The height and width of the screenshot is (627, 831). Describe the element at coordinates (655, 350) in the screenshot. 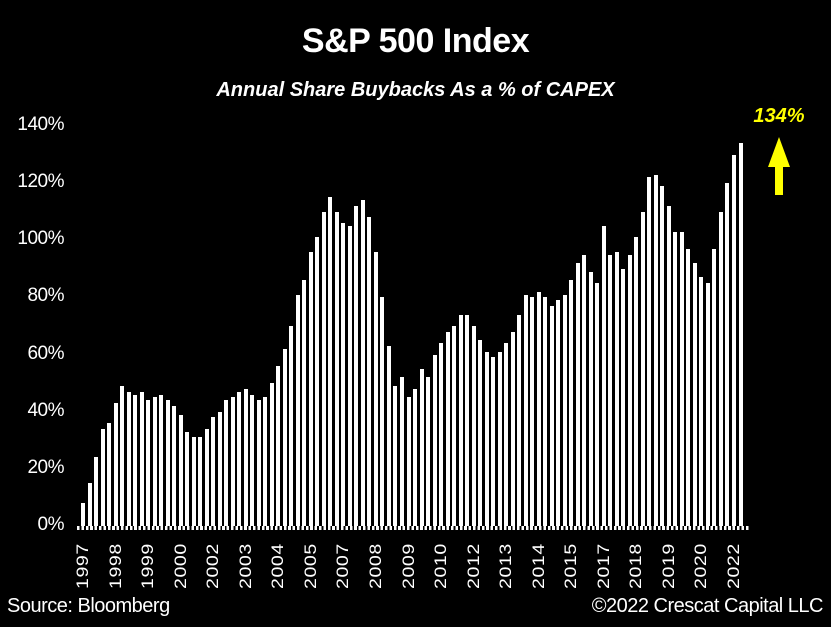

I see `bar-2019Q1` at that location.